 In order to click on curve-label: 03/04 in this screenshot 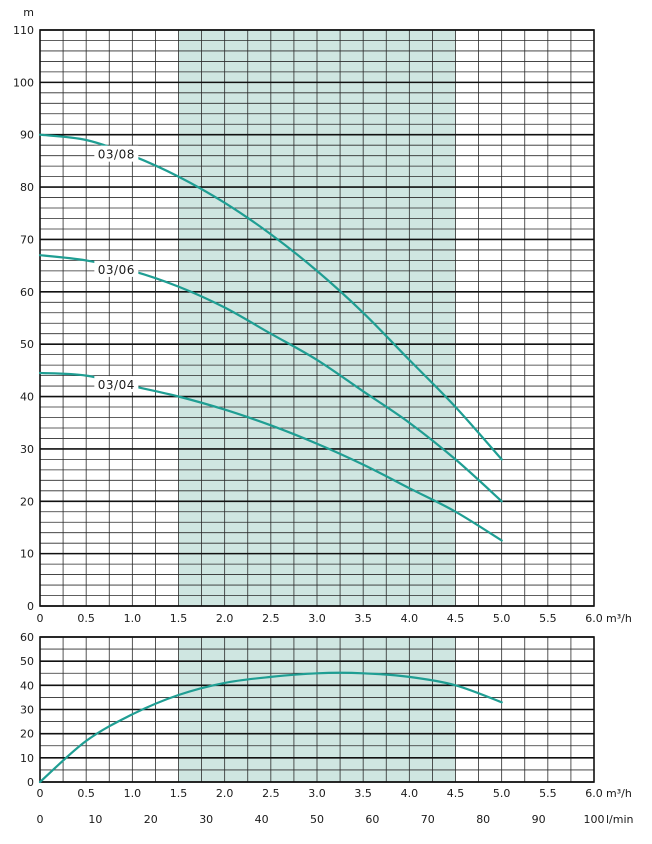, I will do `click(116, 385)`.